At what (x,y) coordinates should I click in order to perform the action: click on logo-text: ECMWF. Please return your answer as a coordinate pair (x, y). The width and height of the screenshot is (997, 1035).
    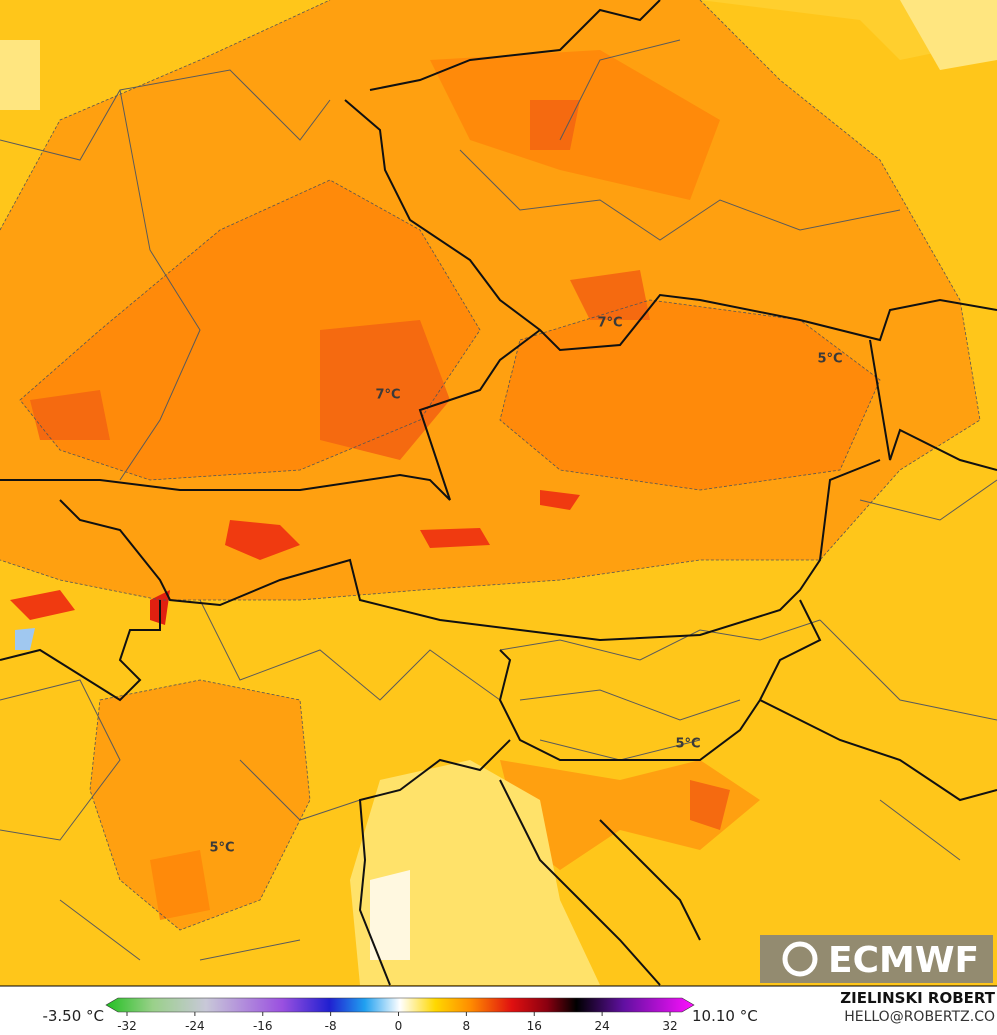
    Looking at the image, I should click on (903, 960).